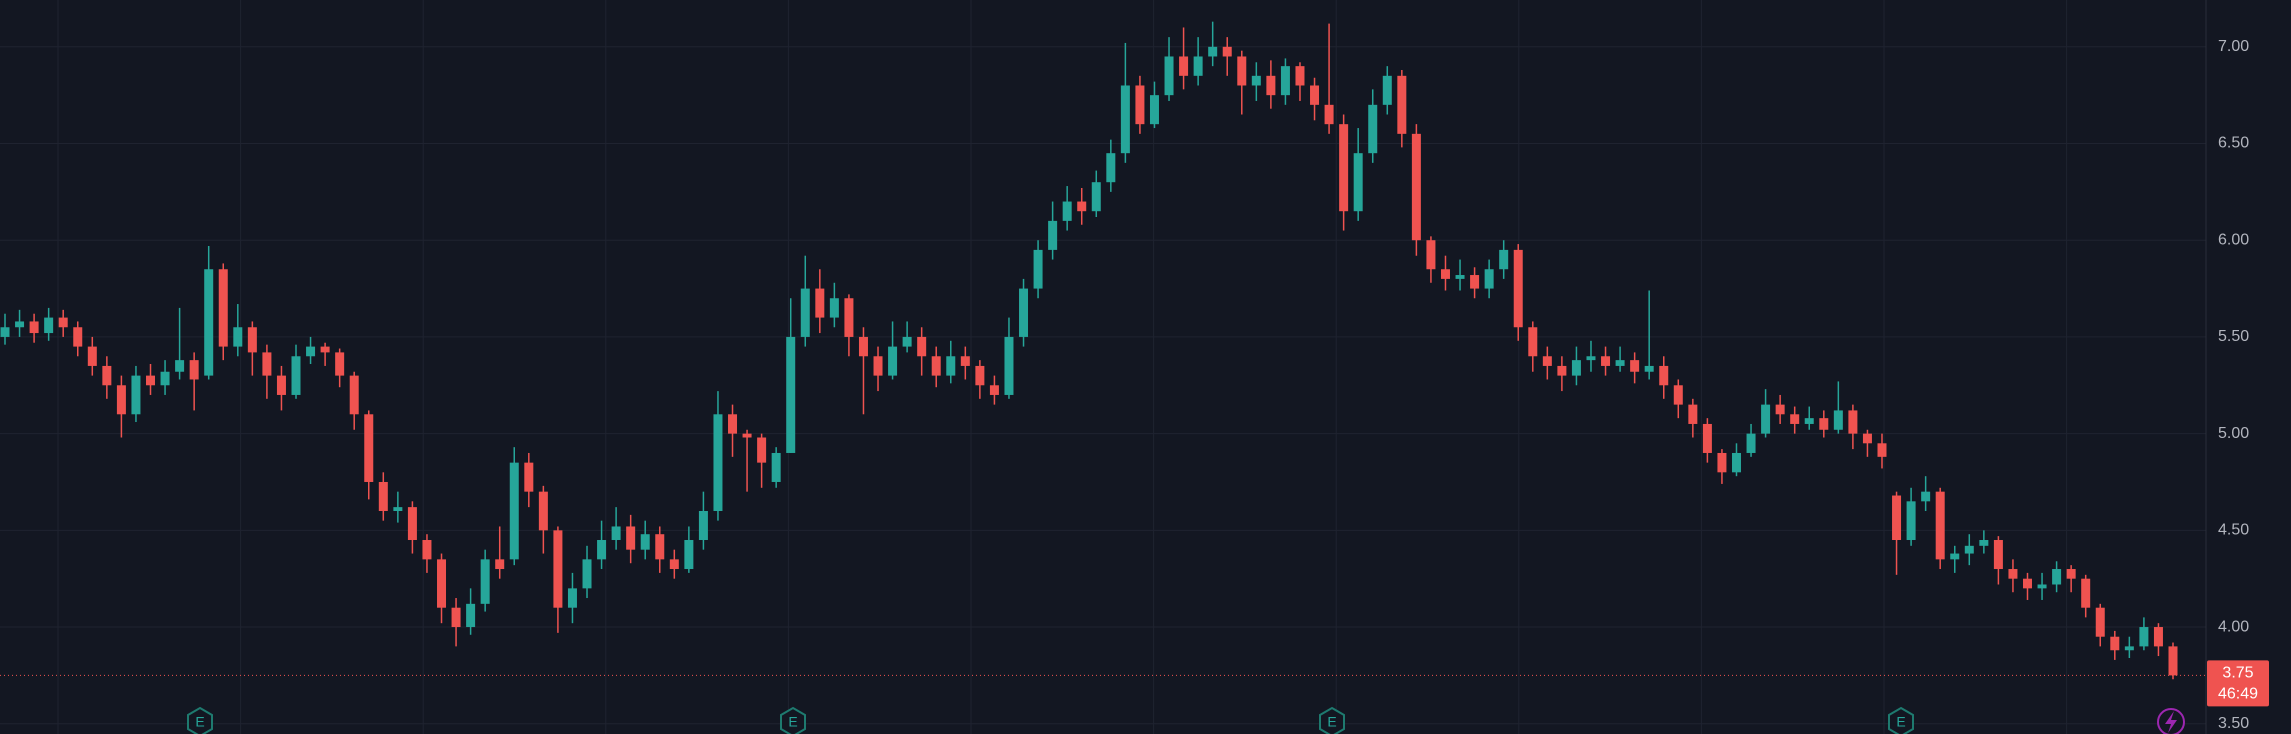  I want to click on y-tick-label: 5.00, so click(2233, 433).